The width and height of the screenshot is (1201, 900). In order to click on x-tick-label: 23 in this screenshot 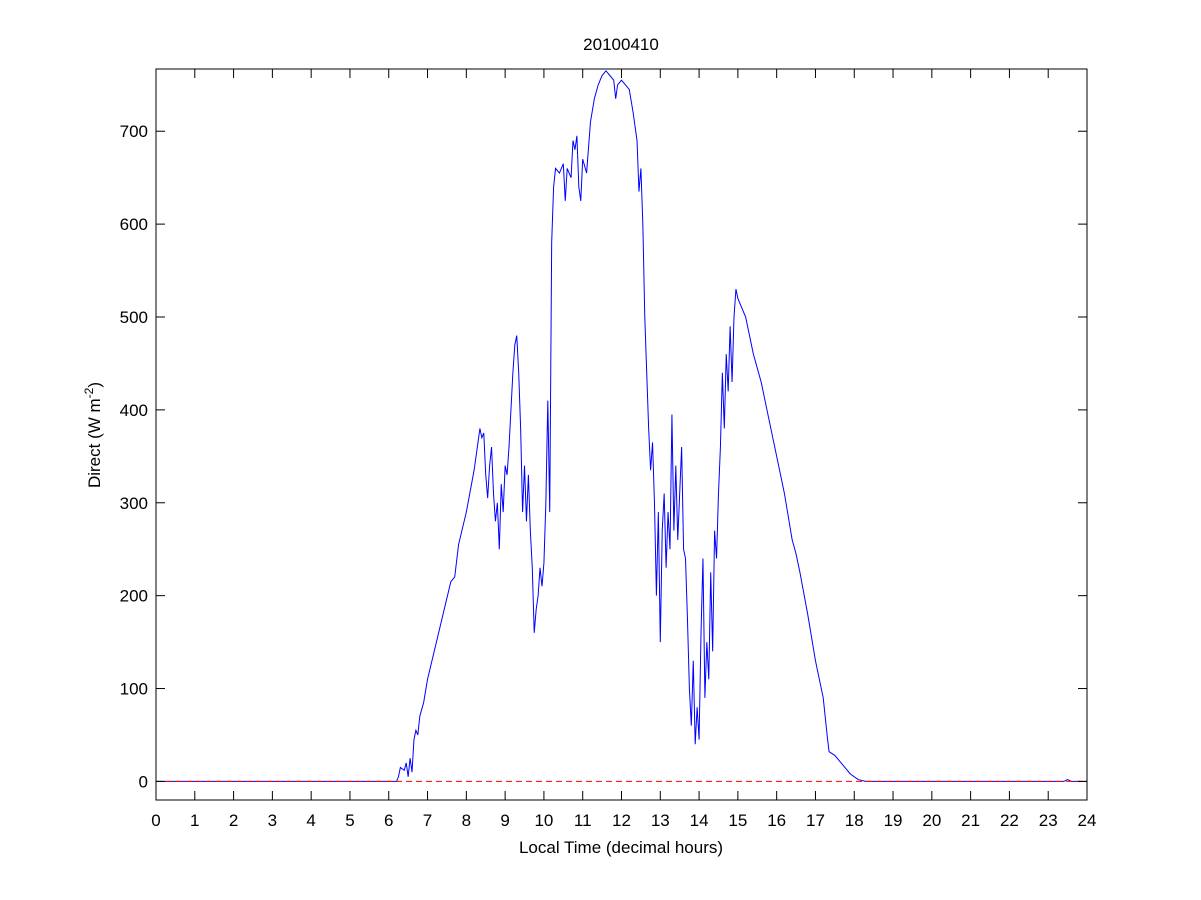, I will do `click(1048, 820)`.